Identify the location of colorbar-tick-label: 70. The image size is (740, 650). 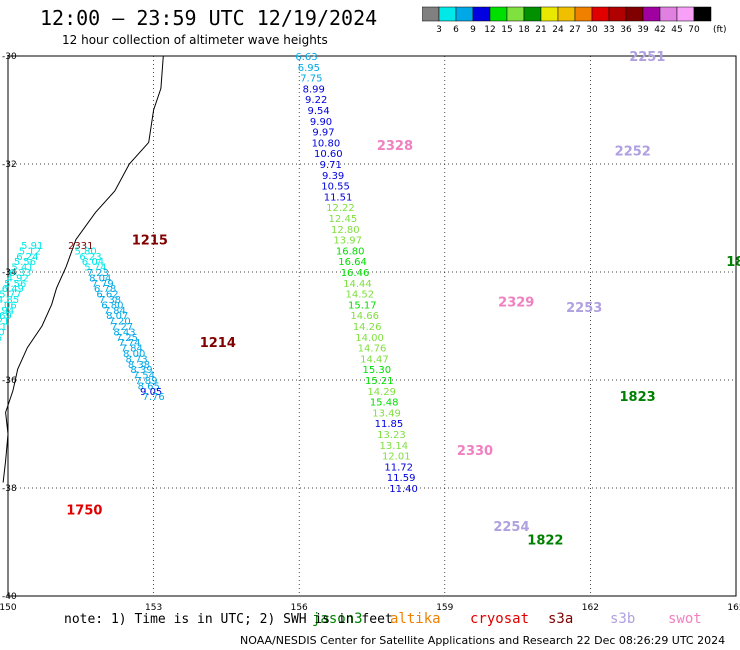
(694, 30).